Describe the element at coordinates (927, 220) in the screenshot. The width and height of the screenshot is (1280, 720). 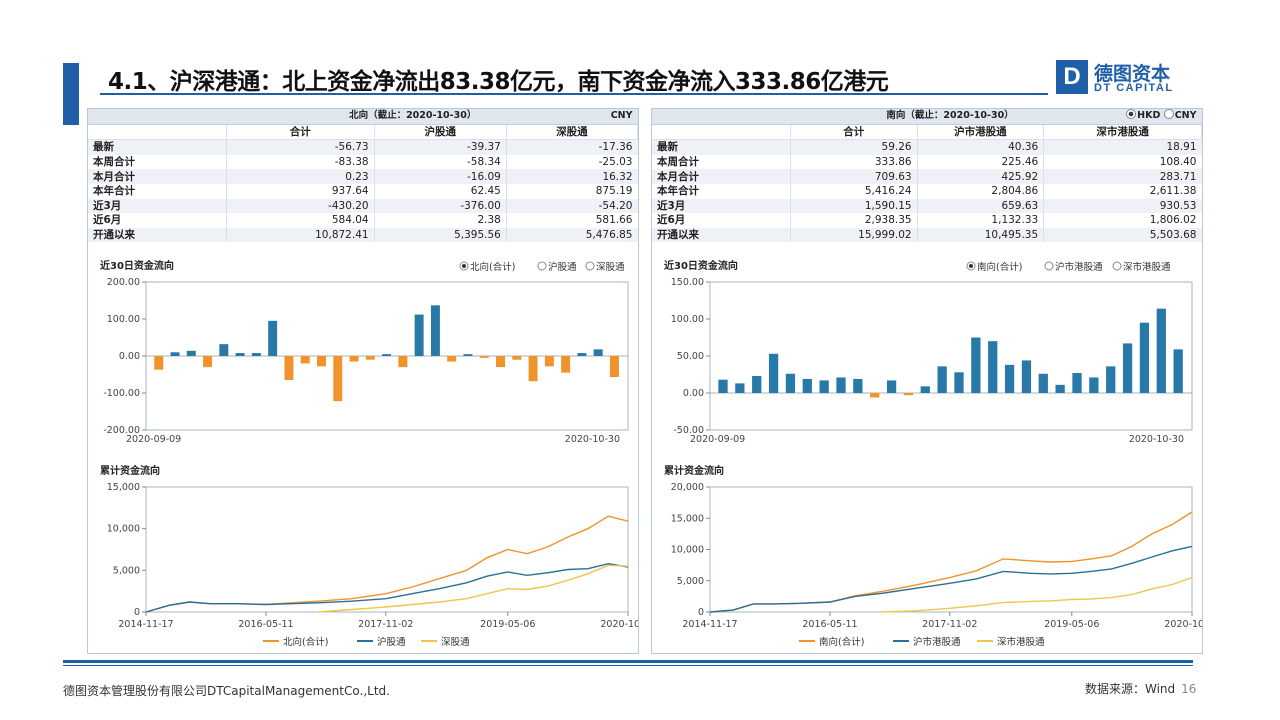
I see `table-row: 近6月 2,938.35 1,132.33 1,806.02` at that location.